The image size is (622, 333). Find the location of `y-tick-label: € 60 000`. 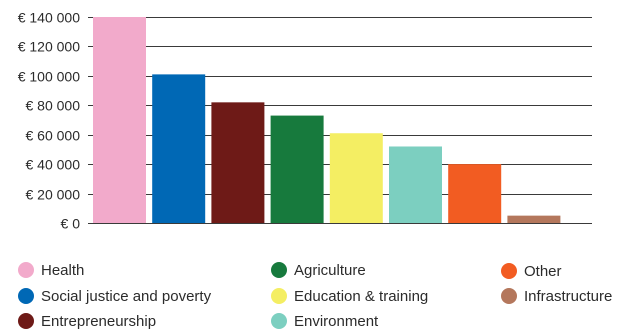

y-tick-label: € 60 000 is located at coordinates (53, 136).